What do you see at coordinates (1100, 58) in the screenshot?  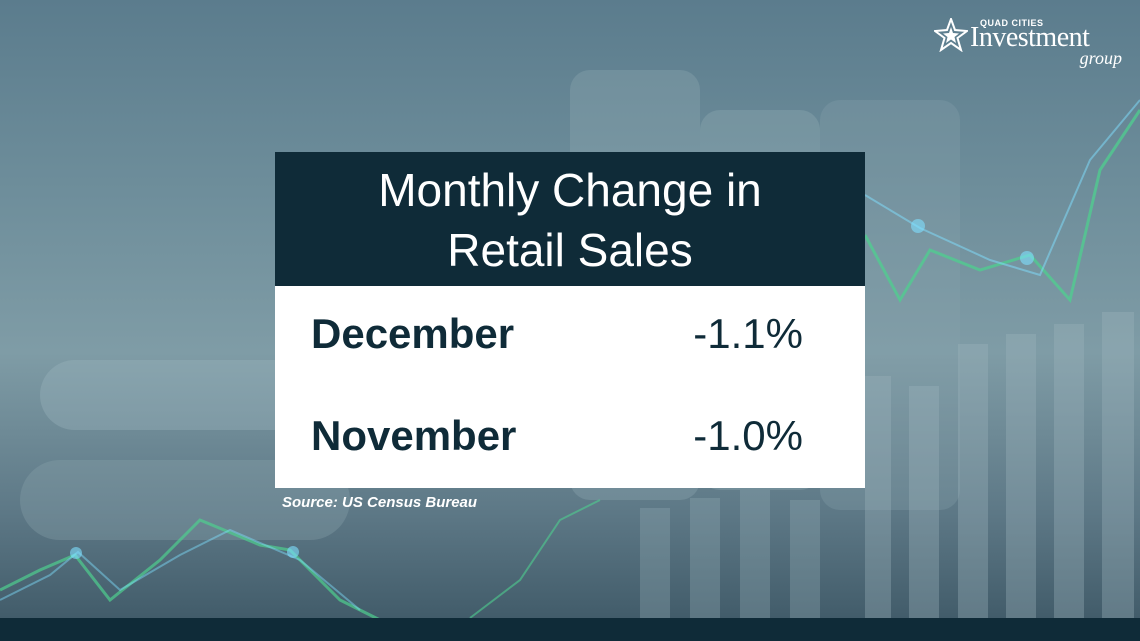 I see `logo-sub-text: group` at bounding box center [1100, 58].